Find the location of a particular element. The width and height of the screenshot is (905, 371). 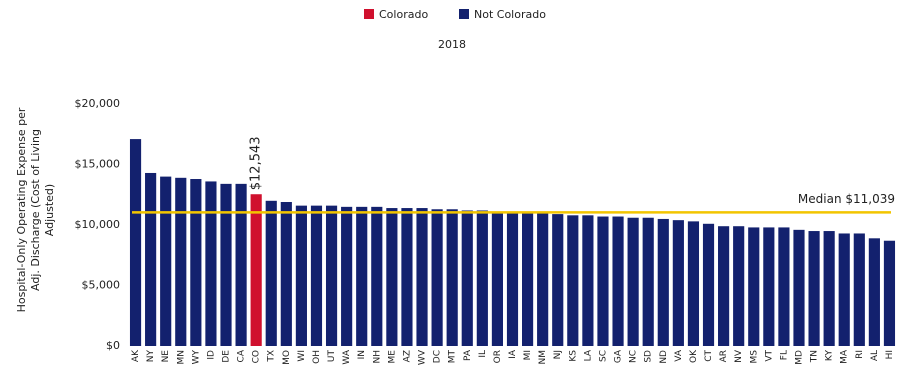

median-label: Median $11,039 is located at coordinates (846, 199).